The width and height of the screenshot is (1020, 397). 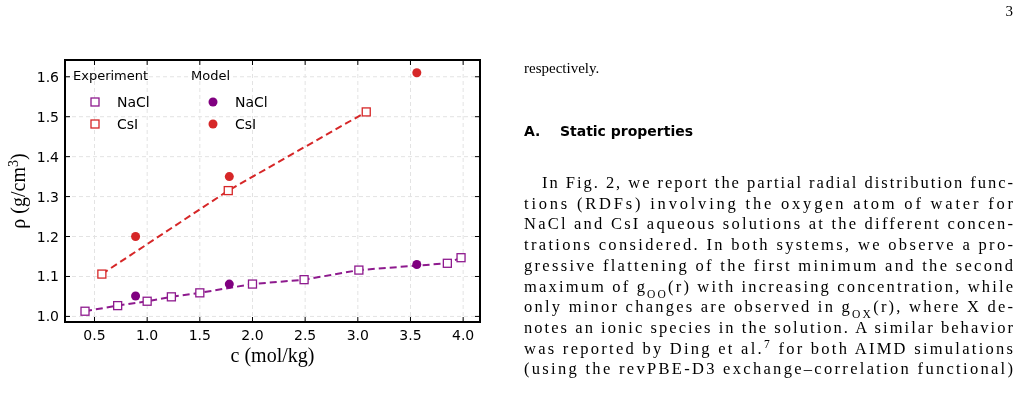 What do you see at coordinates (47, 276) in the screenshot?
I see `y-tick-label: 1.1` at bounding box center [47, 276].